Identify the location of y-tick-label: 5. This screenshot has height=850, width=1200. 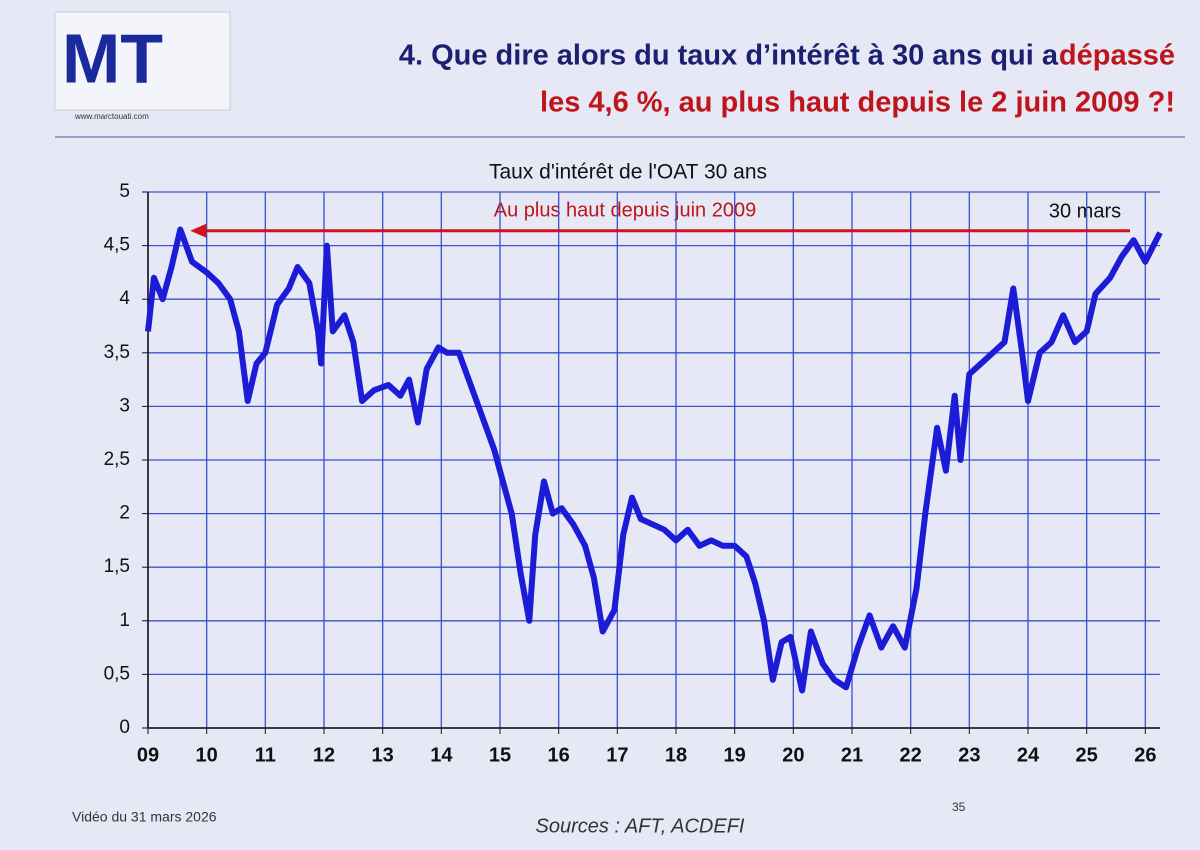
(124, 191).